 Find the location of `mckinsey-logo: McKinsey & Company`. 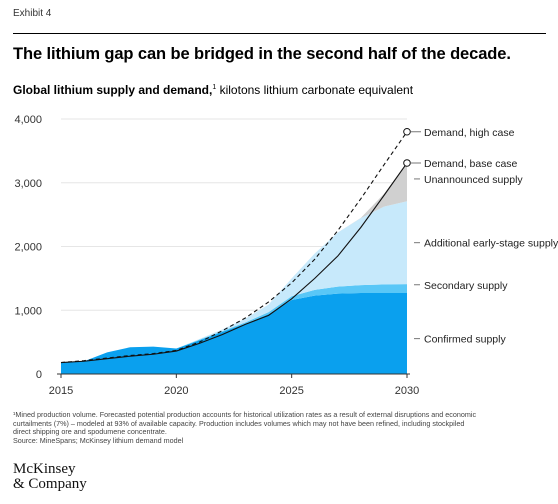

mckinsey-logo: McKinsey & Company is located at coordinates (50, 477).